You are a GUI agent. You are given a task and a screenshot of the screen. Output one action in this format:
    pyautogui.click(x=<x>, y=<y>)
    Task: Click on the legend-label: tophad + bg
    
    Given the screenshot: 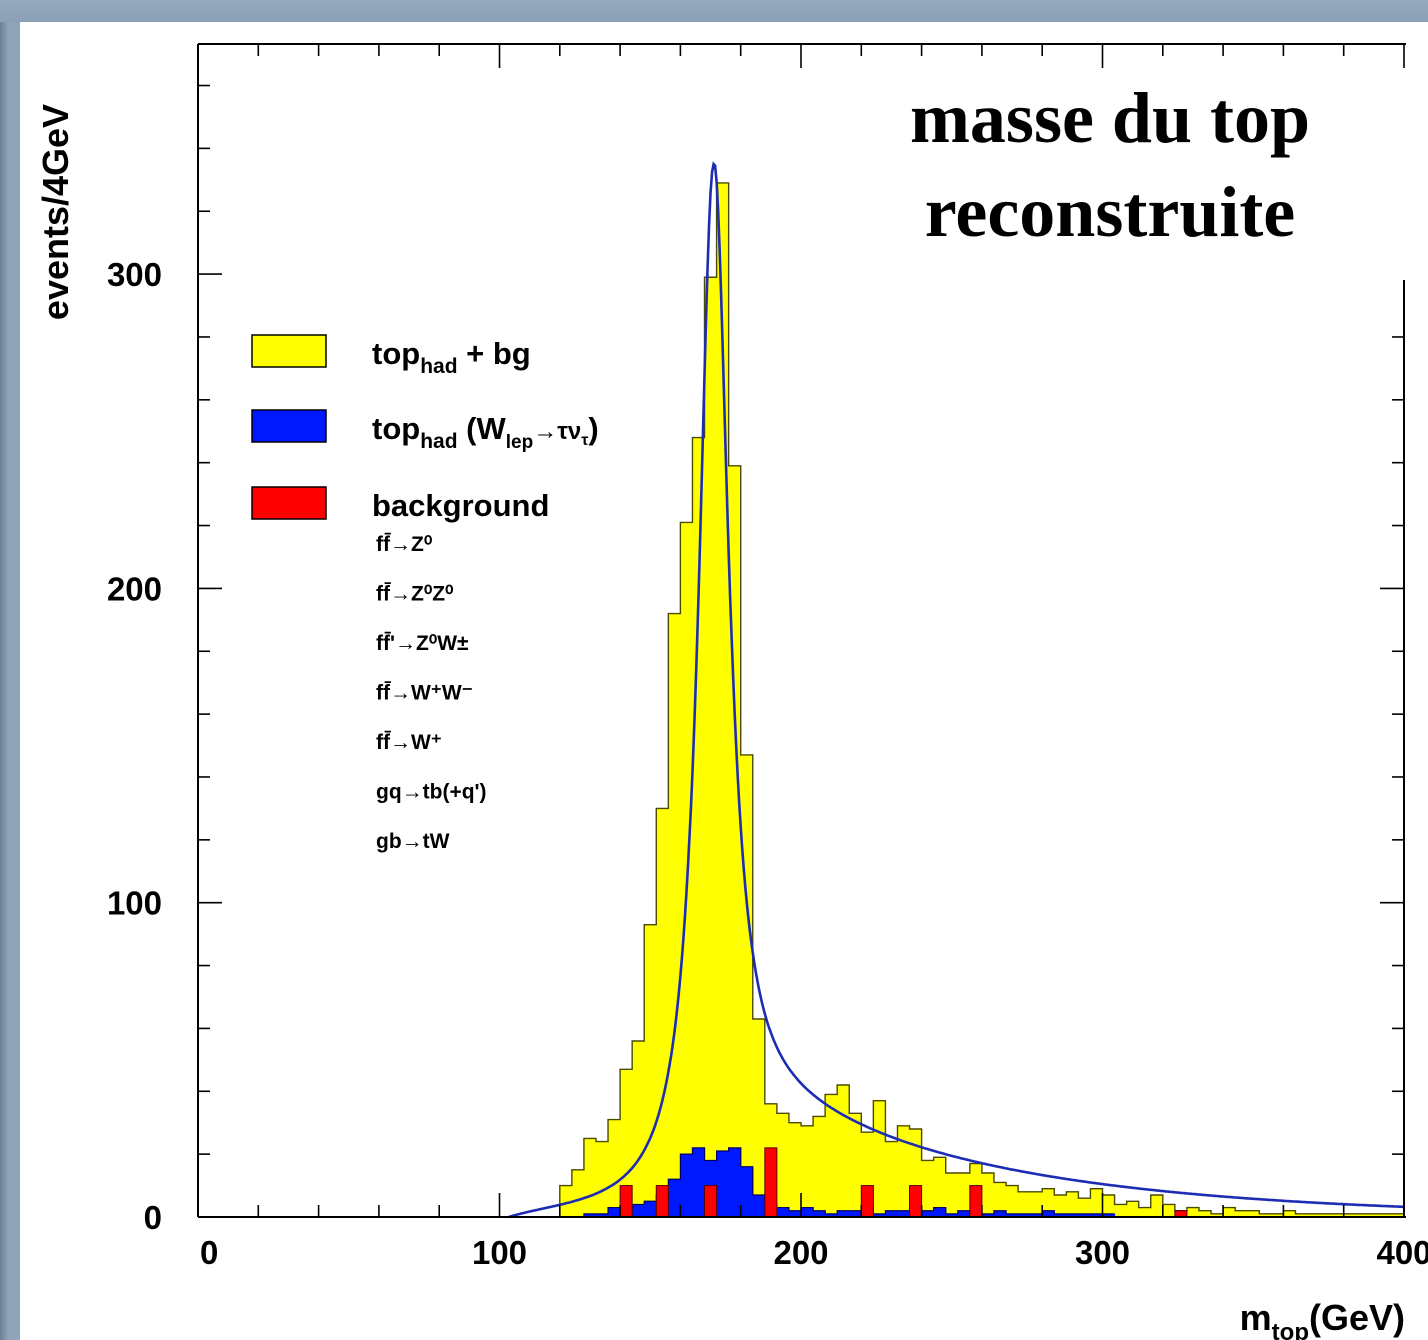 What is the action you would take?
    pyautogui.click(x=451, y=357)
    